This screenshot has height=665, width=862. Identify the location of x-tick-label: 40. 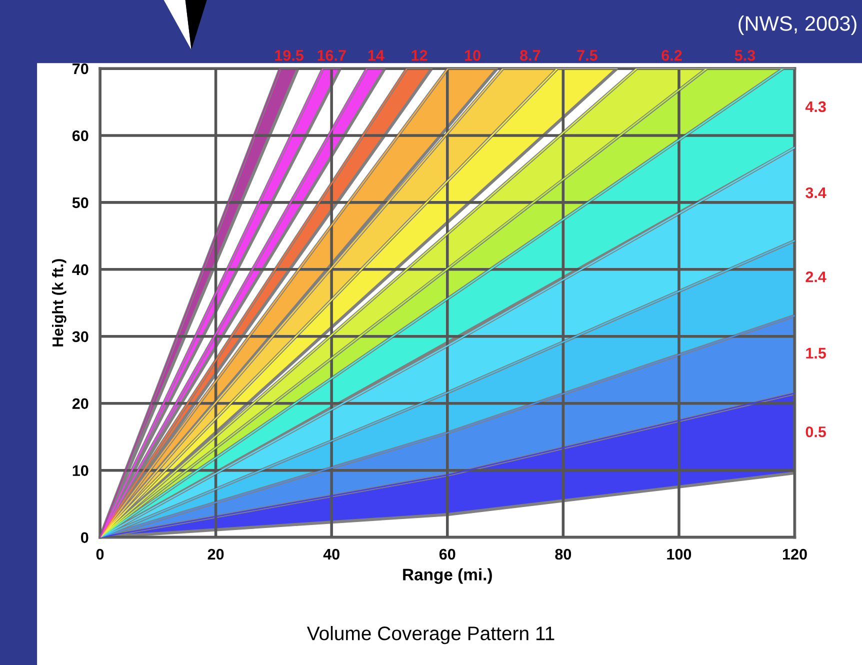
(331, 554).